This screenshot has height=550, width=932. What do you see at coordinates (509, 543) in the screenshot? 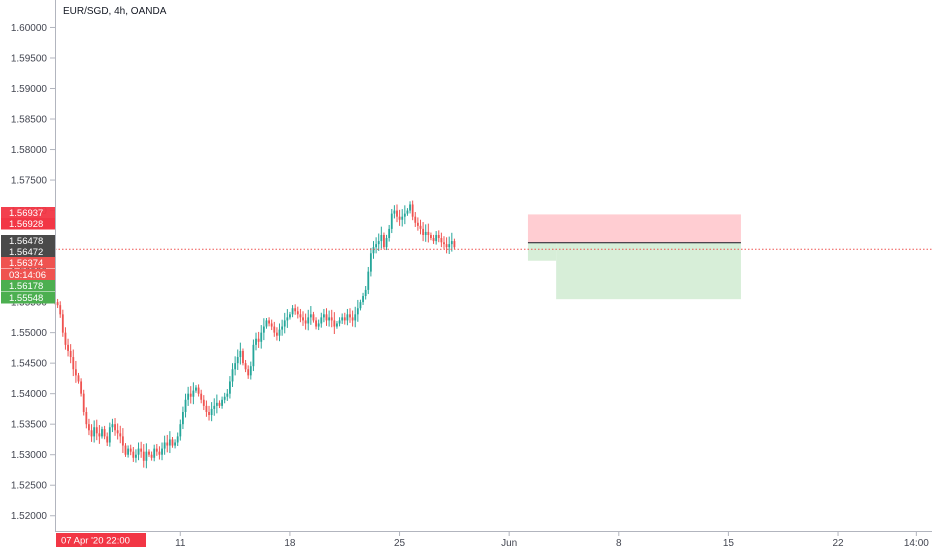
I see `x-tick-label: Jun` at bounding box center [509, 543].